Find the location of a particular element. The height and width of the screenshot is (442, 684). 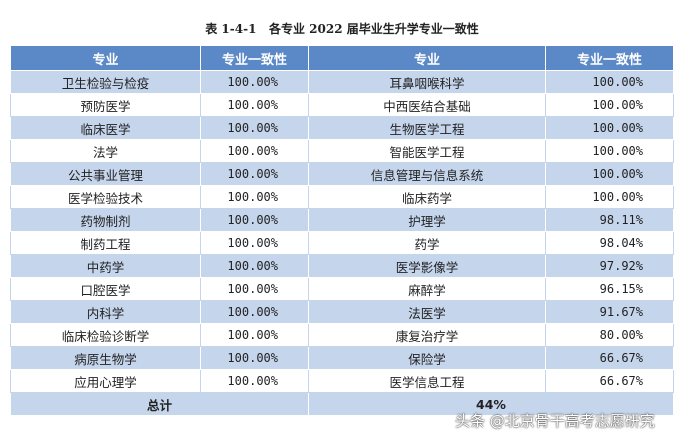

major-cell: 药物制剂 is located at coordinates (105, 220).